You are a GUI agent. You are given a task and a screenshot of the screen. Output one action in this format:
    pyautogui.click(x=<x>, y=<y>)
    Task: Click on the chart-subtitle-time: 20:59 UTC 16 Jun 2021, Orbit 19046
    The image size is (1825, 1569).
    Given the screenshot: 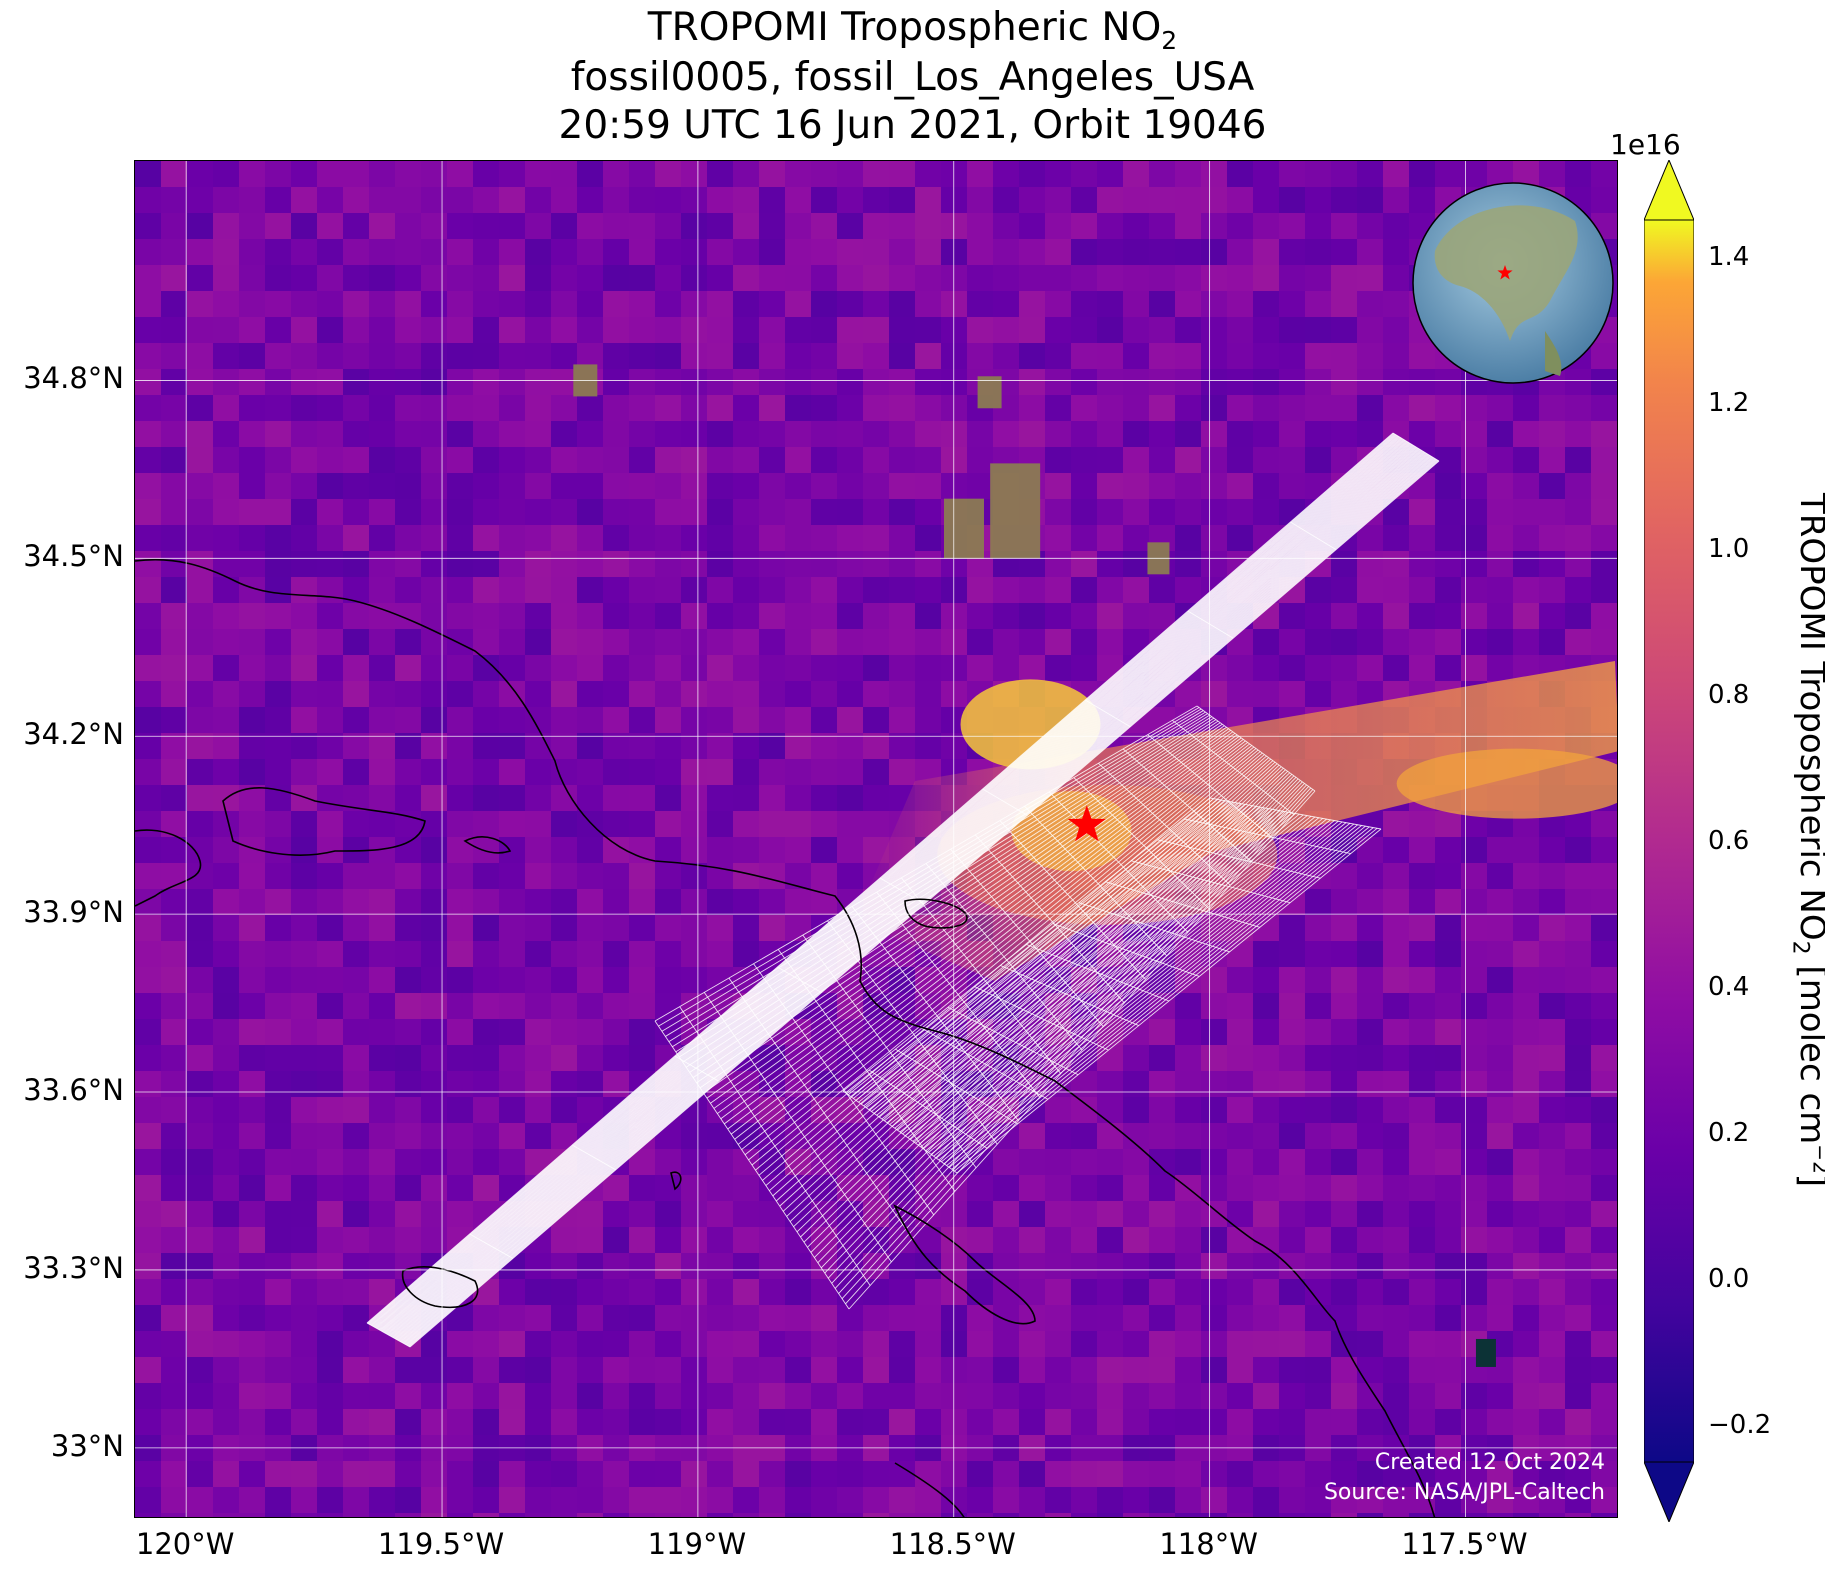 What is the action you would take?
    pyautogui.click(x=912, y=125)
    